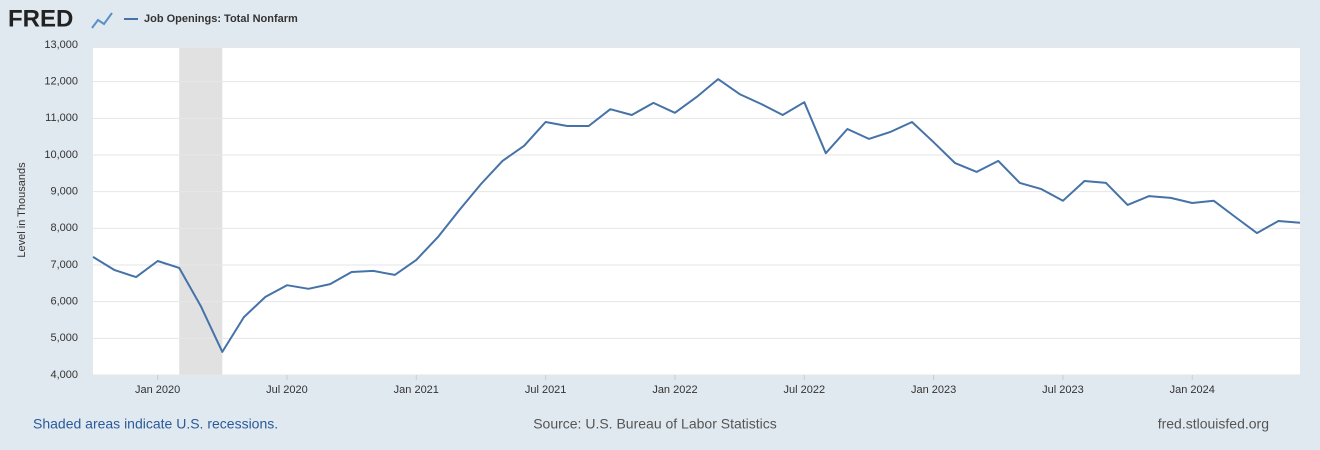  I want to click on x-tick-label: Jan 2023, so click(933, 390).